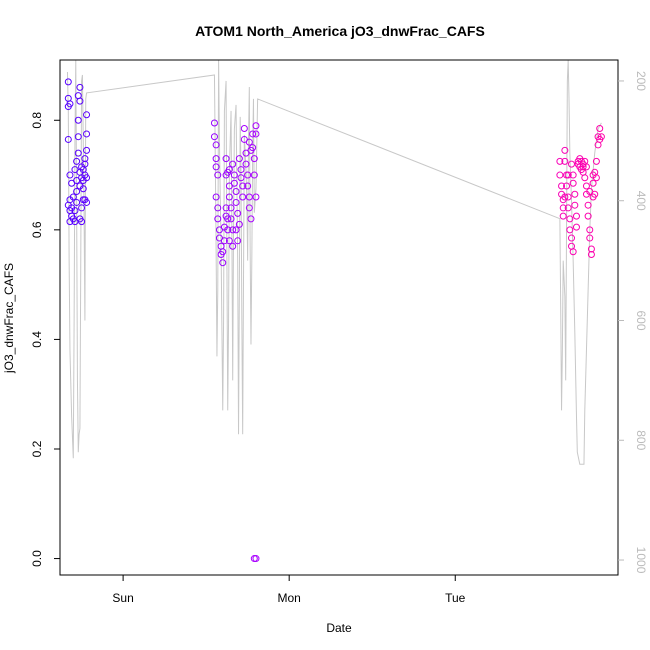 The height and width of the screenshot is (650, 650). Describe the element at coordinates (37, 339) in the screenshot. I see `y-axis-tick-label: 0.4` at that location.